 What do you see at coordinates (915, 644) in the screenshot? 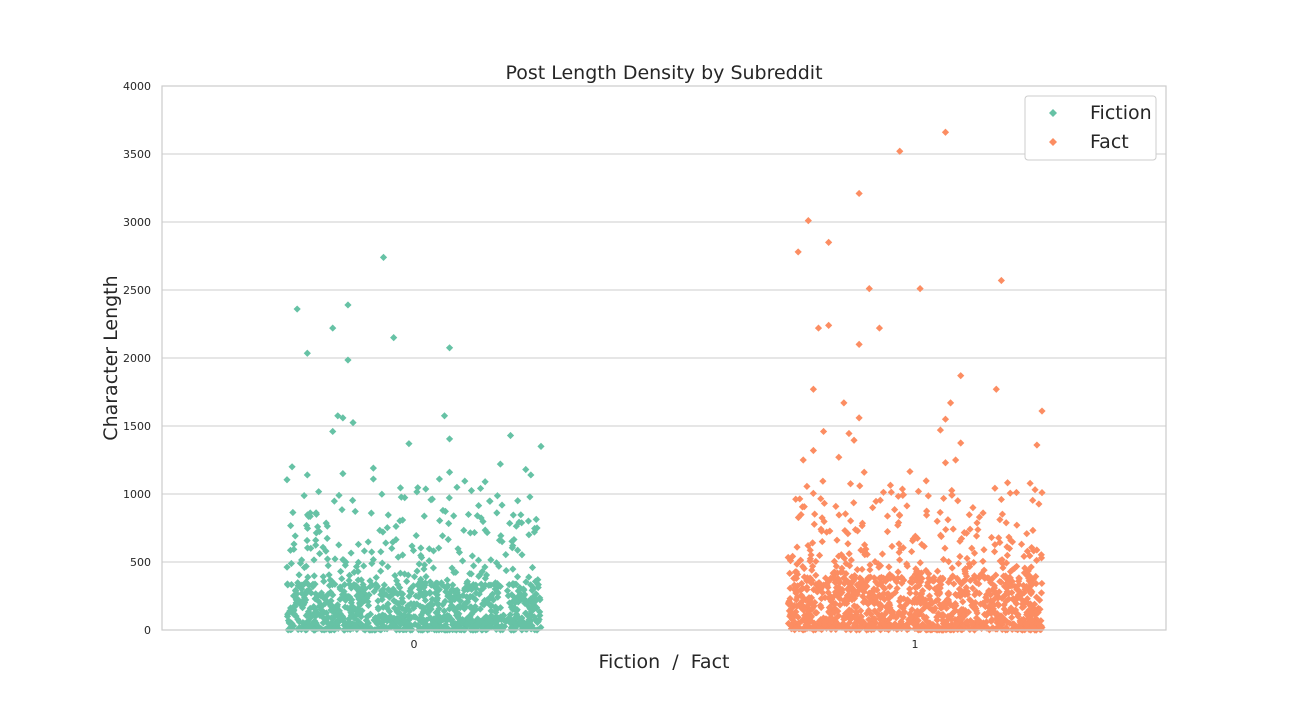
I see `x-tick-label: 1` at bounding box center [915, 644].